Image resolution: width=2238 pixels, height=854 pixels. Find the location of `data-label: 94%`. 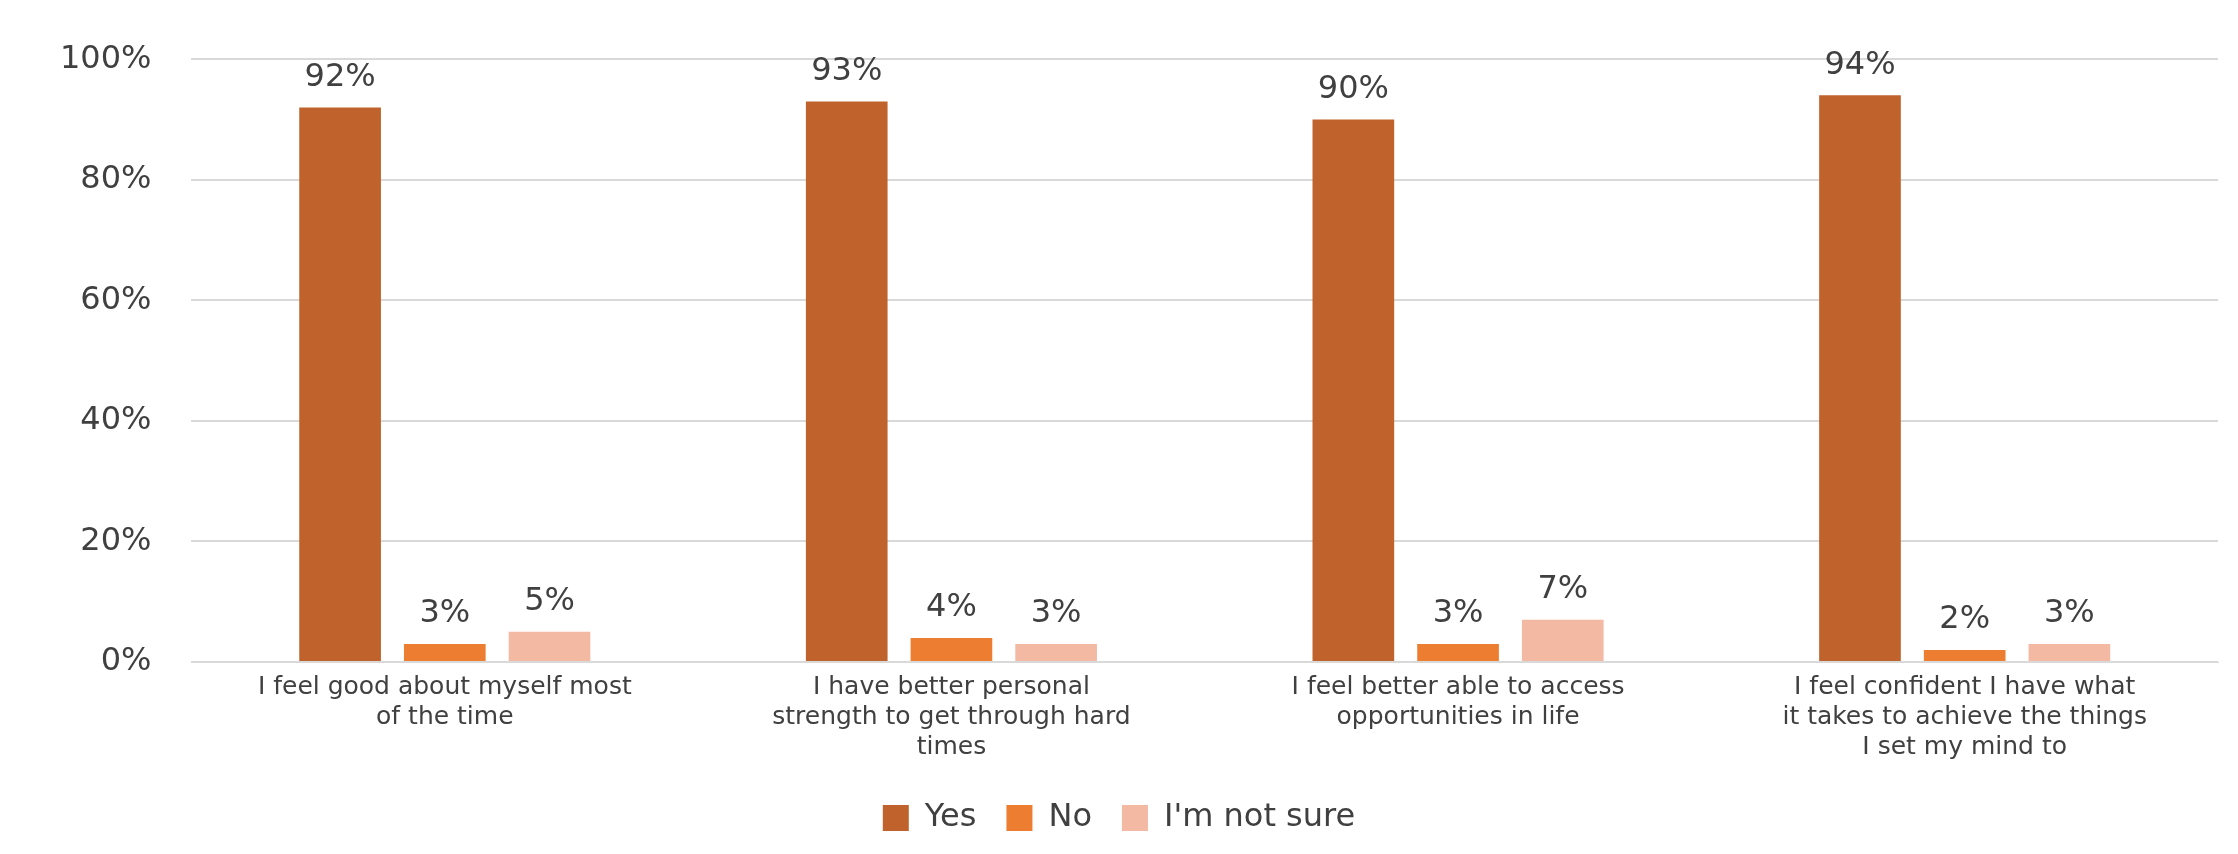

data-label: 94% is located at coordinates (1860, 62).